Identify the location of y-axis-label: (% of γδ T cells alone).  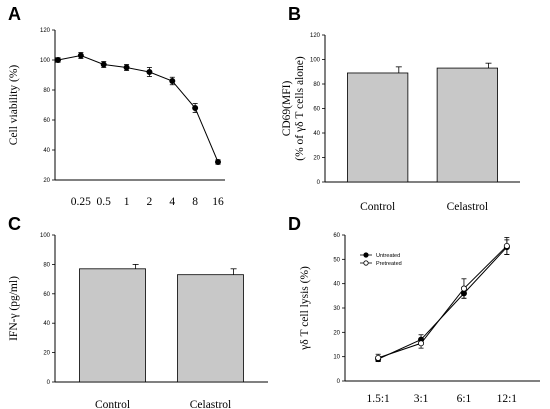
(300, 108).